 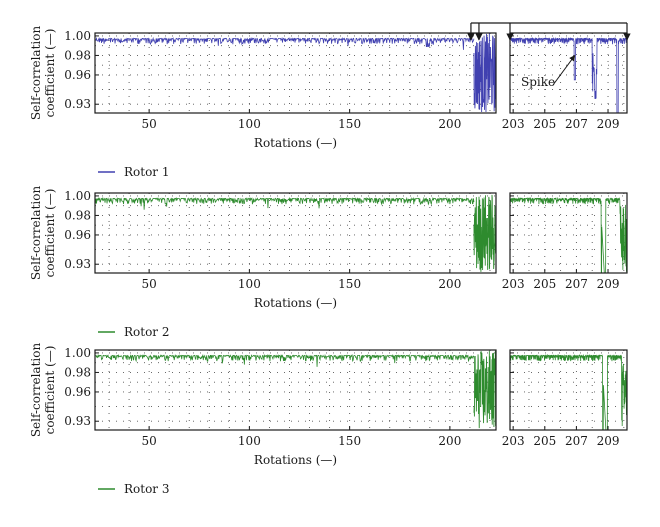 What do you see at coordinates (147, 332) in the screenshot?
I see `legend-label: Rotor 2` at bounding box center [147, 332].